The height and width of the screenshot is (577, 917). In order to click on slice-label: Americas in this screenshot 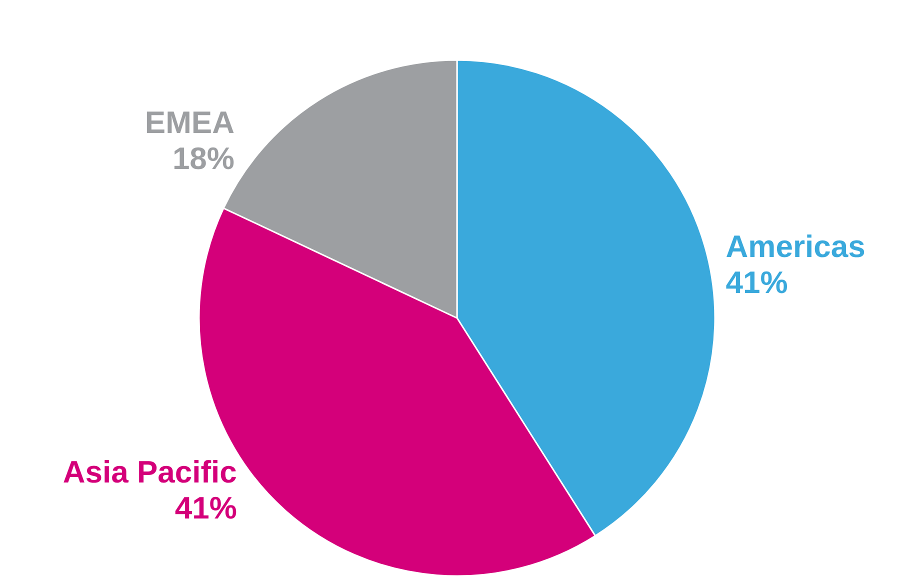, I will do `click(796, 246)`.